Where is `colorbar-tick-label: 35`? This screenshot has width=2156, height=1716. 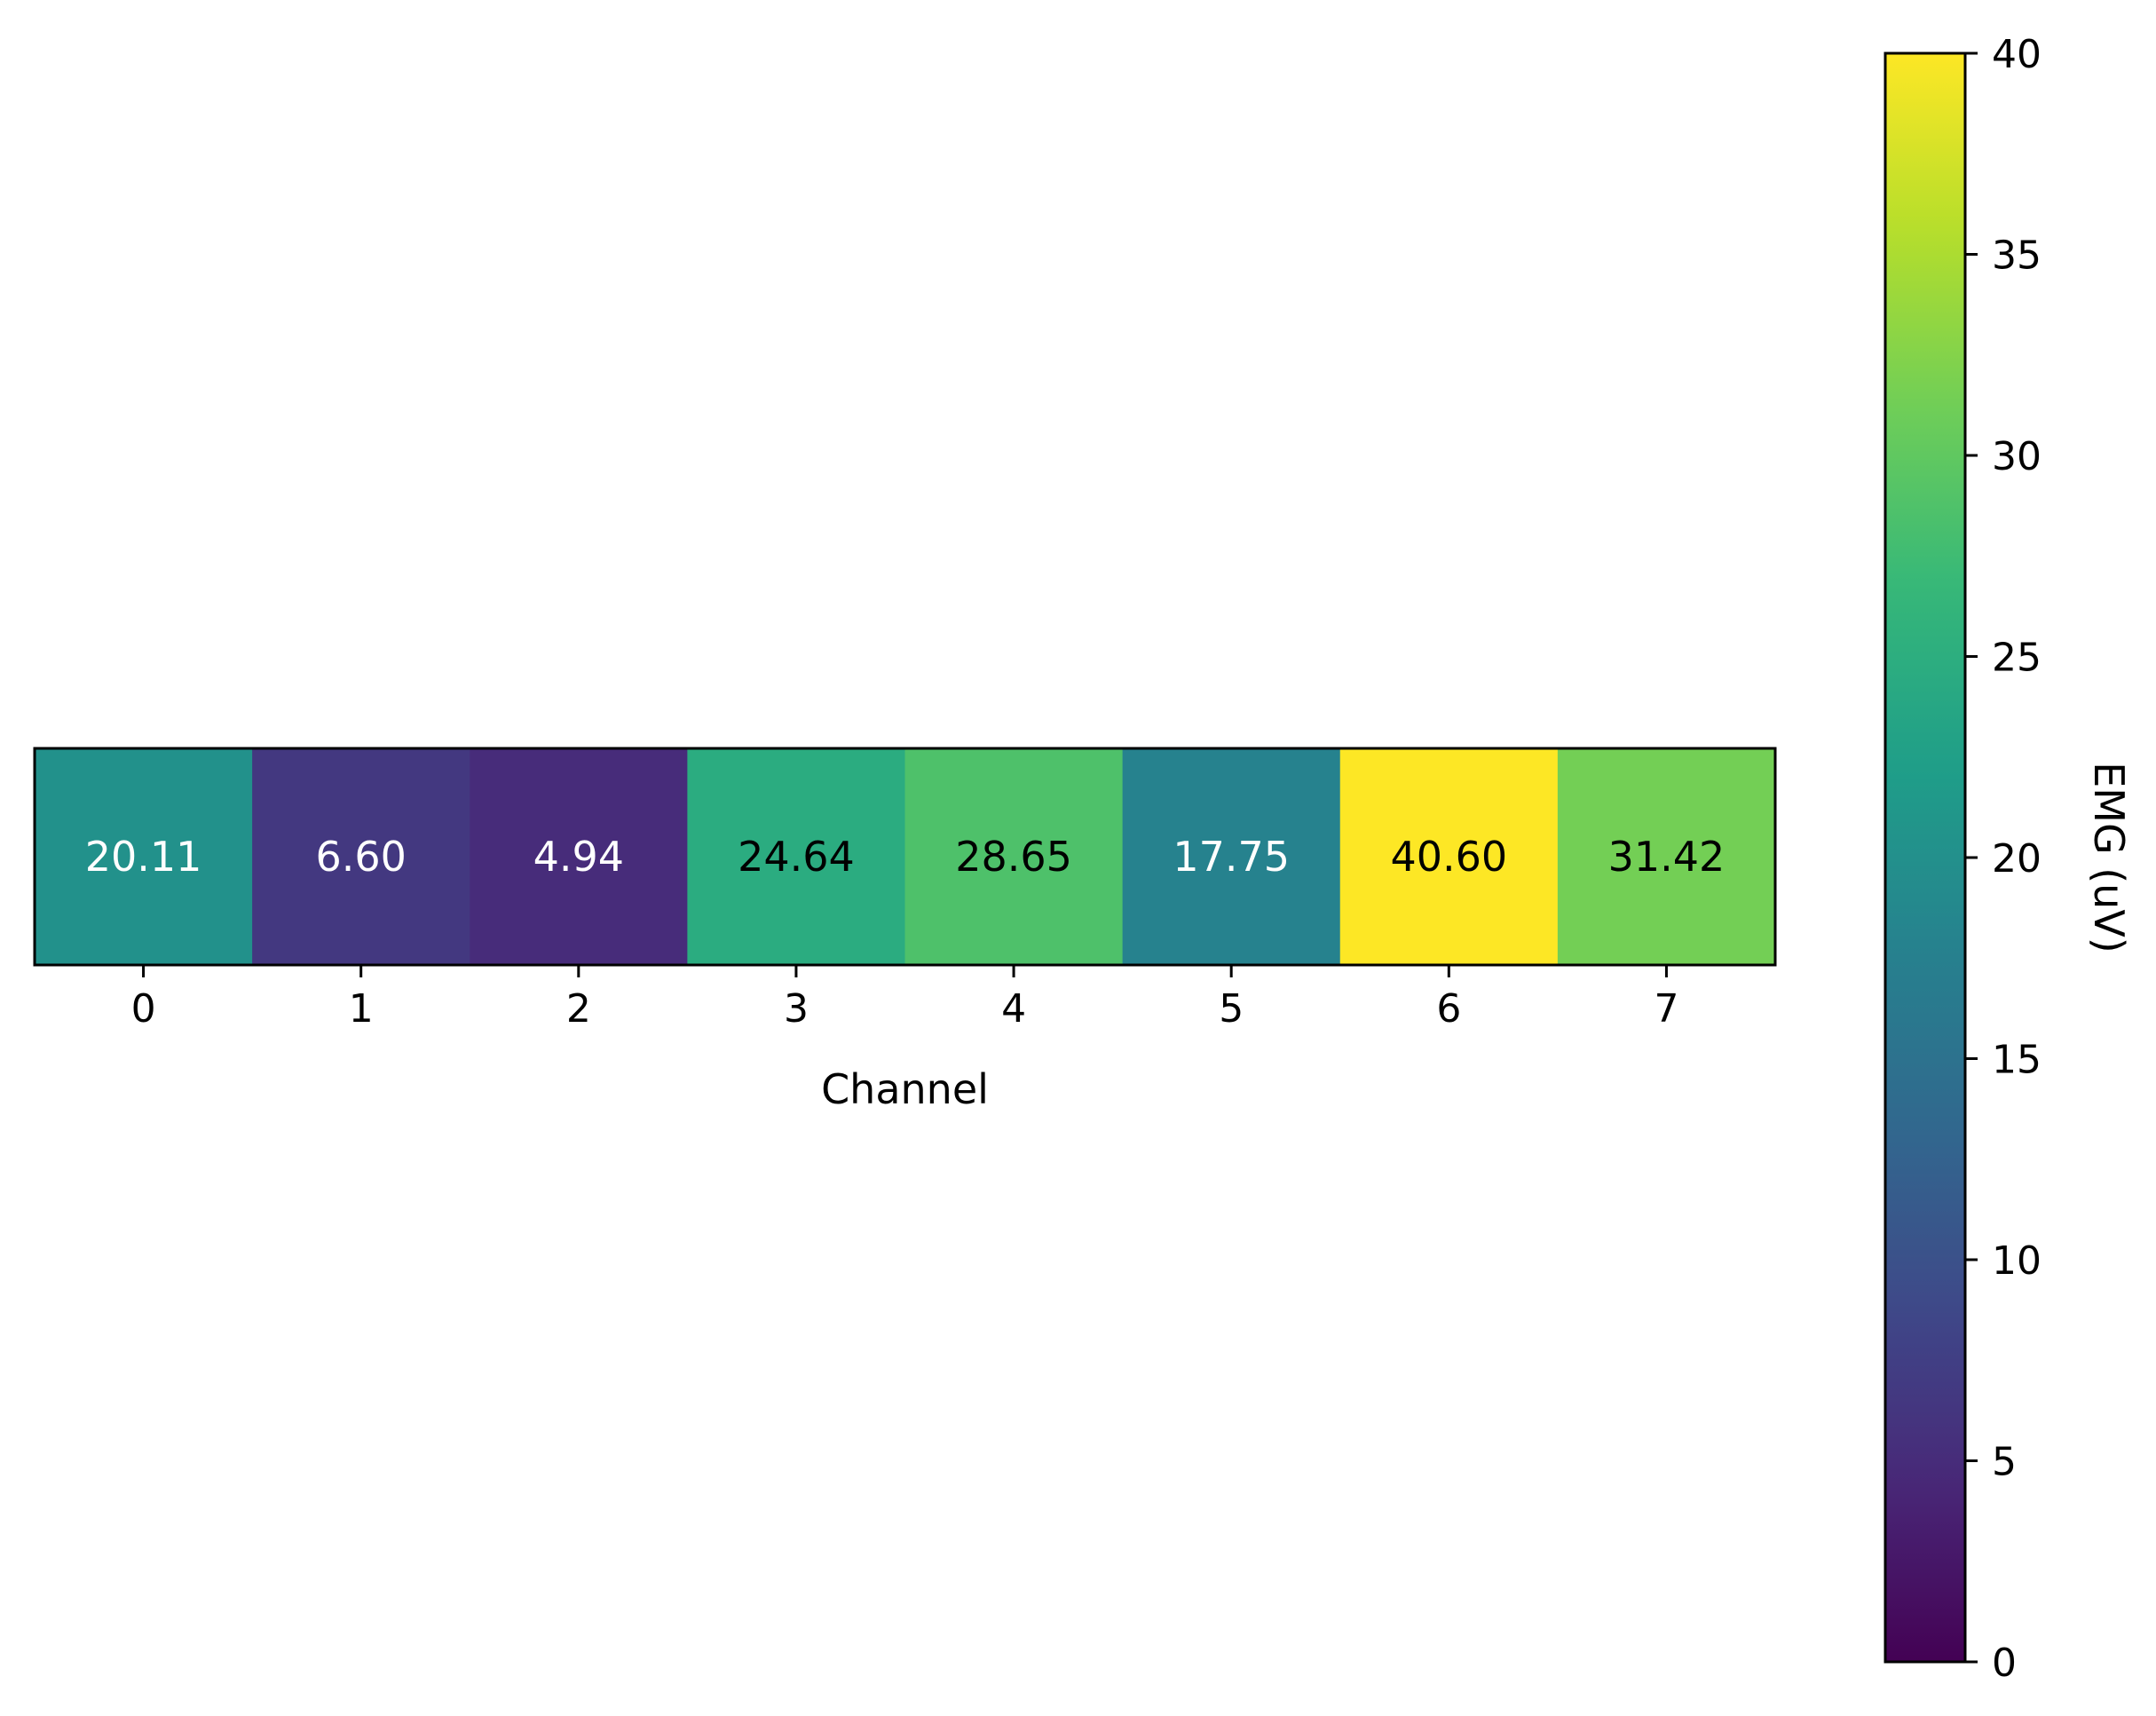 colorbar-tick-label: 35 is located at coordinates (2016, 256).